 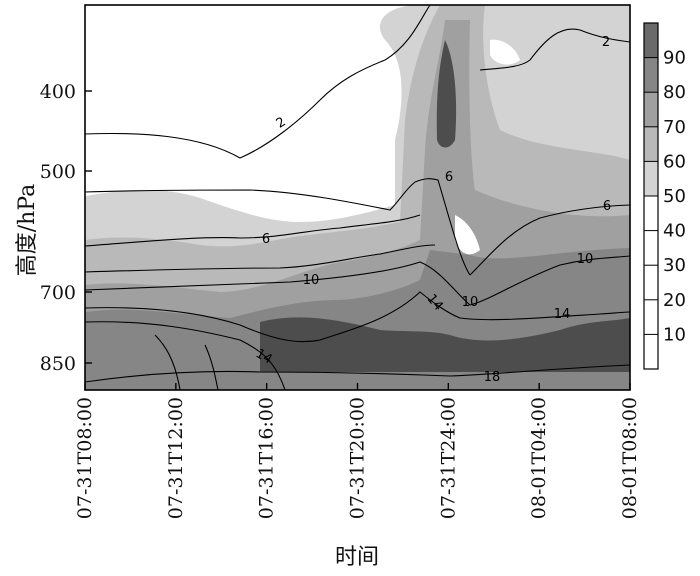 What do you see at coordinates (448, 458) in the screenshot?
I see `x-tick-label: 07-31T24:00` at bounding box center [448, 458].